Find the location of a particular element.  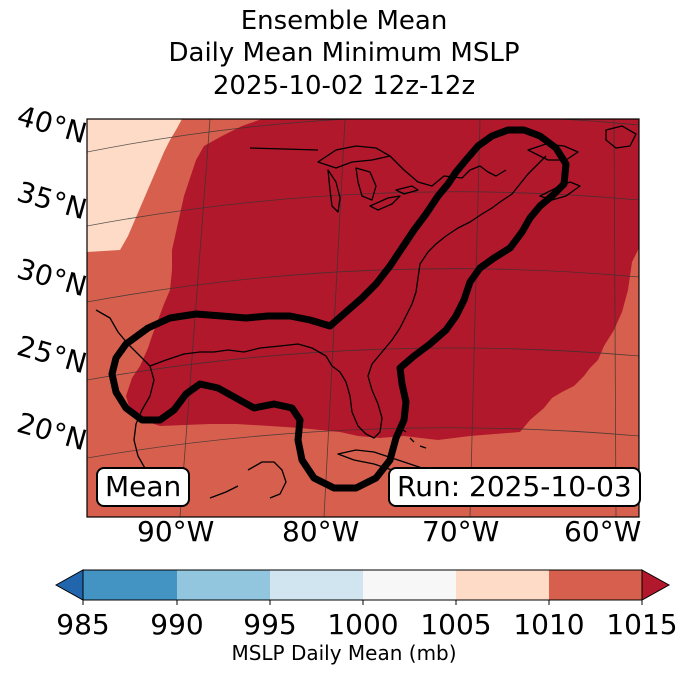

colorbar-ticks is located at coordinates (362, 602).